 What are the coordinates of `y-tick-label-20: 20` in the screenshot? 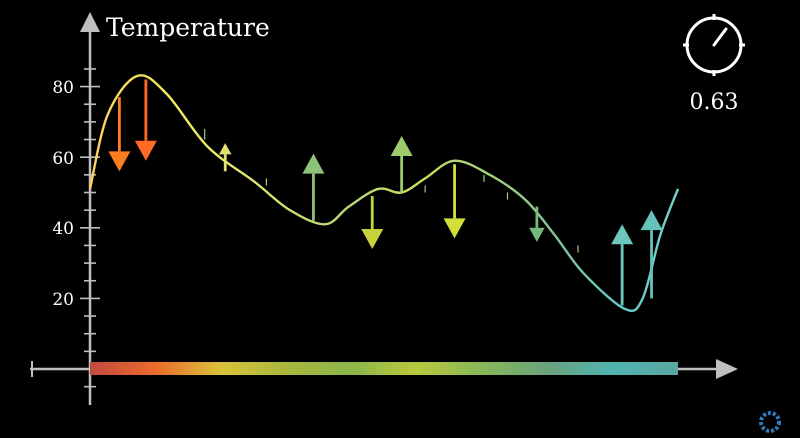 It's located at (63, 300).